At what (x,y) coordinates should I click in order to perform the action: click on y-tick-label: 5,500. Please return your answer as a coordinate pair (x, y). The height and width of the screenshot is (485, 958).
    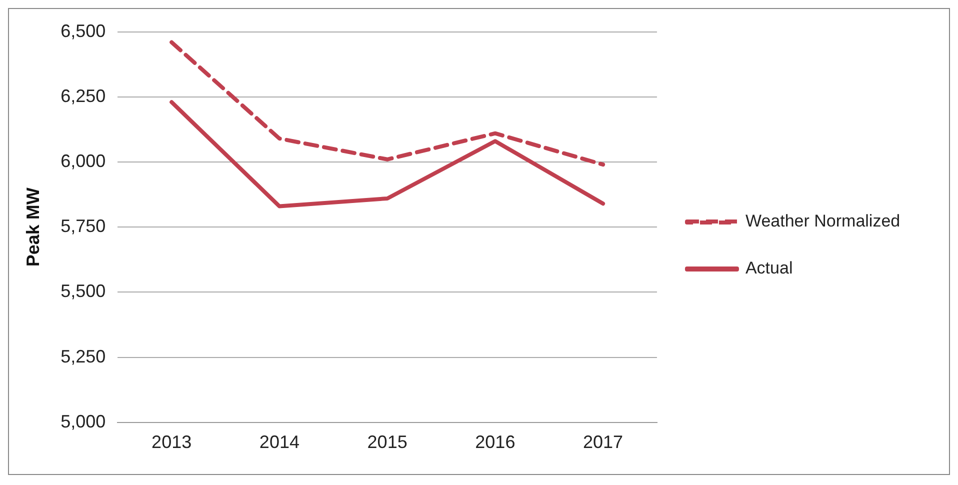
    Looking at the image, I should click on (83, 291).